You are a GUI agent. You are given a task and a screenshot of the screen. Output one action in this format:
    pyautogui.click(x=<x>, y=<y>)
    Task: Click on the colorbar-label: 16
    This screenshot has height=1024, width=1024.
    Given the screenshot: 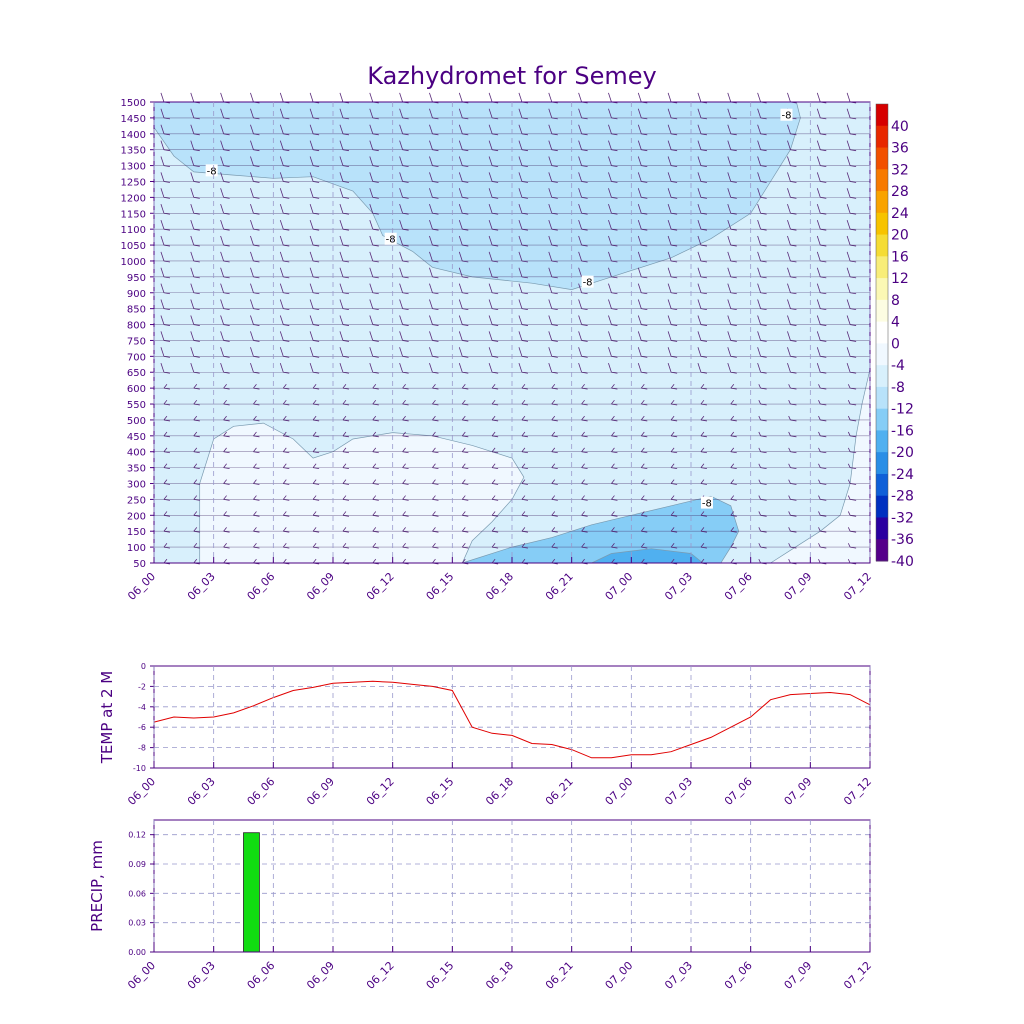 What is the action you would take?
    pyautogui.click(x=900, y=257)
    